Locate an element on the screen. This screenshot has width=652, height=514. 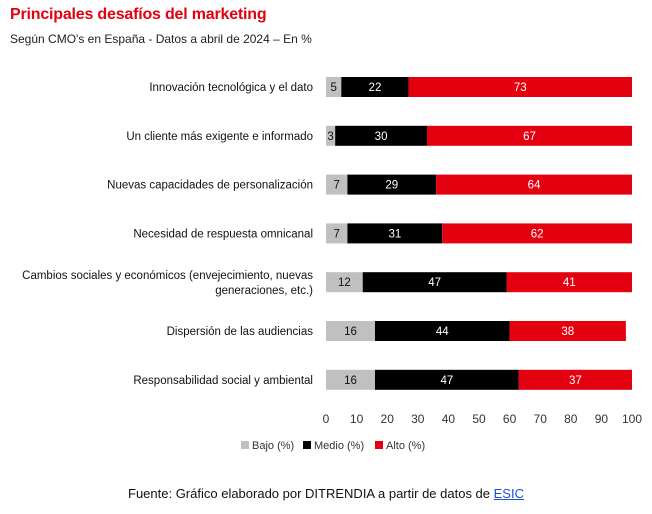
data-label: 5 is located at coordinates (333, 88).